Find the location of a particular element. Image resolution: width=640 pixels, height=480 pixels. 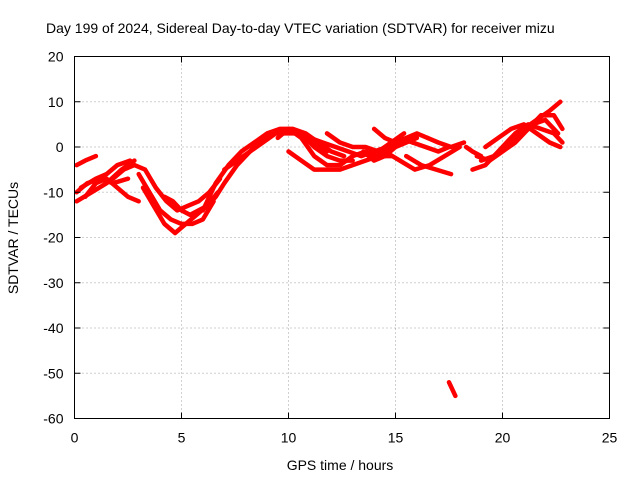

series-line-sat-u is located at coordinates (446, 142).